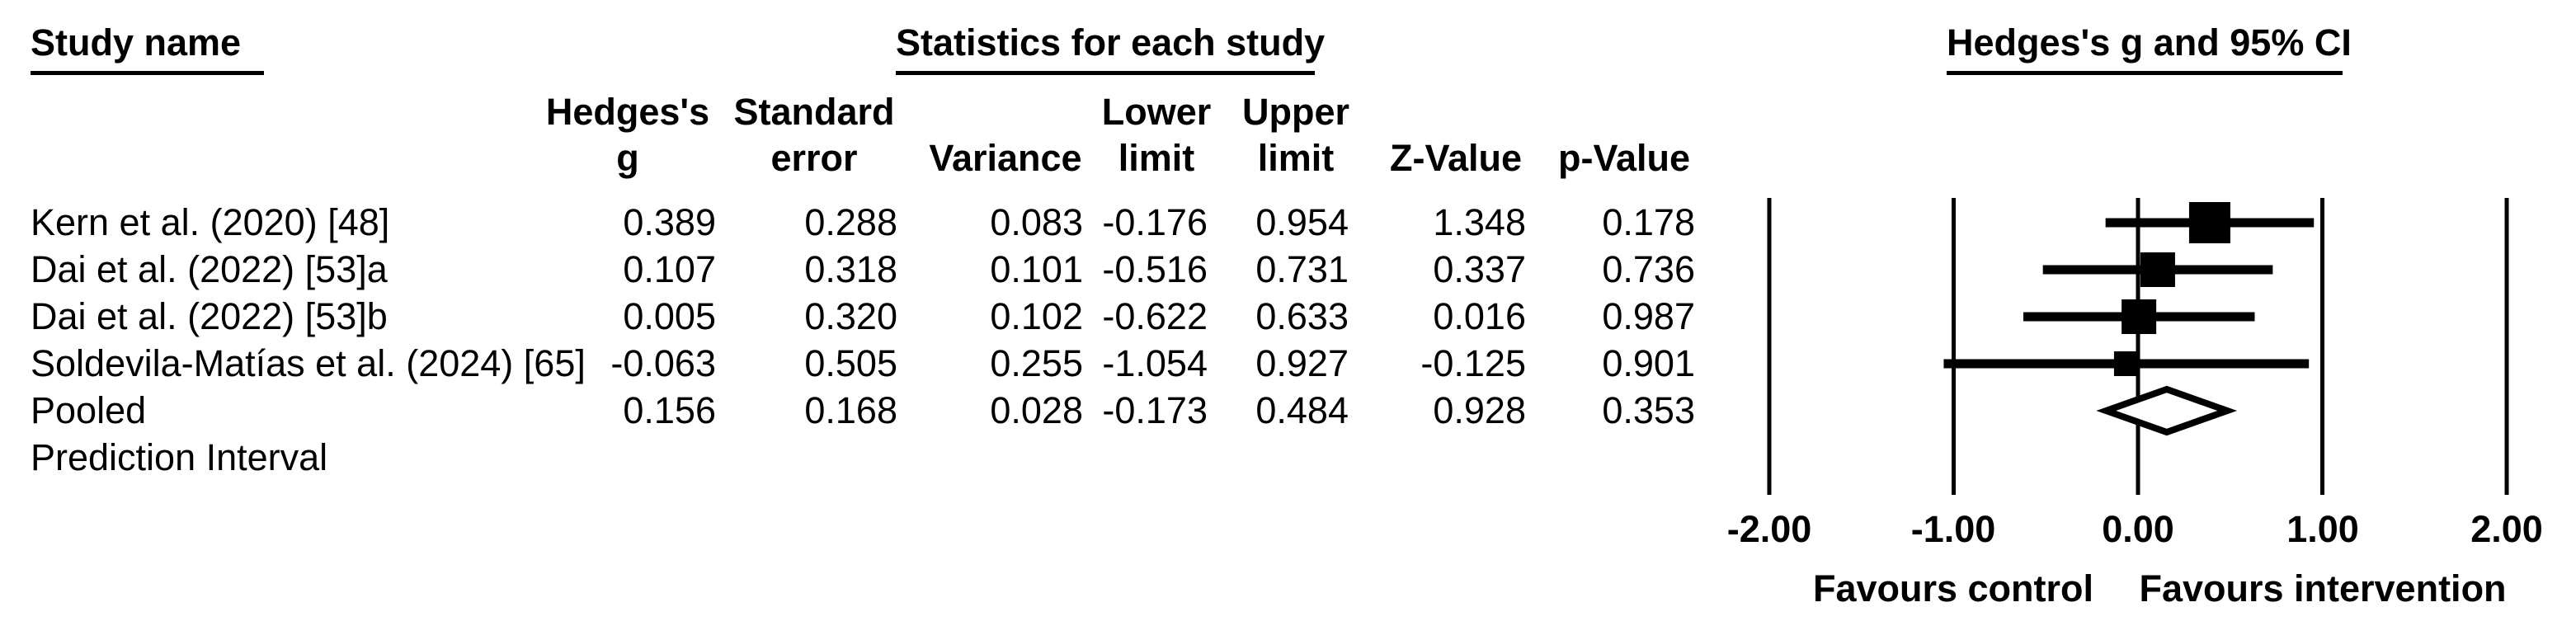 The height and width of the screenshot is (640, 2576). What do you see at coordinates (1456, 135) in the screenshot?
I see `col-header-z-value: Z-Value` at bounding box center [1456, 135].